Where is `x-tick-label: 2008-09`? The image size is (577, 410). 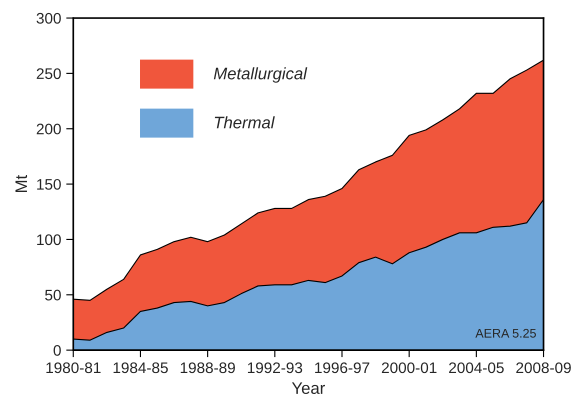
x-tick-label: 2008-09 is located at coordinates (543, 368).